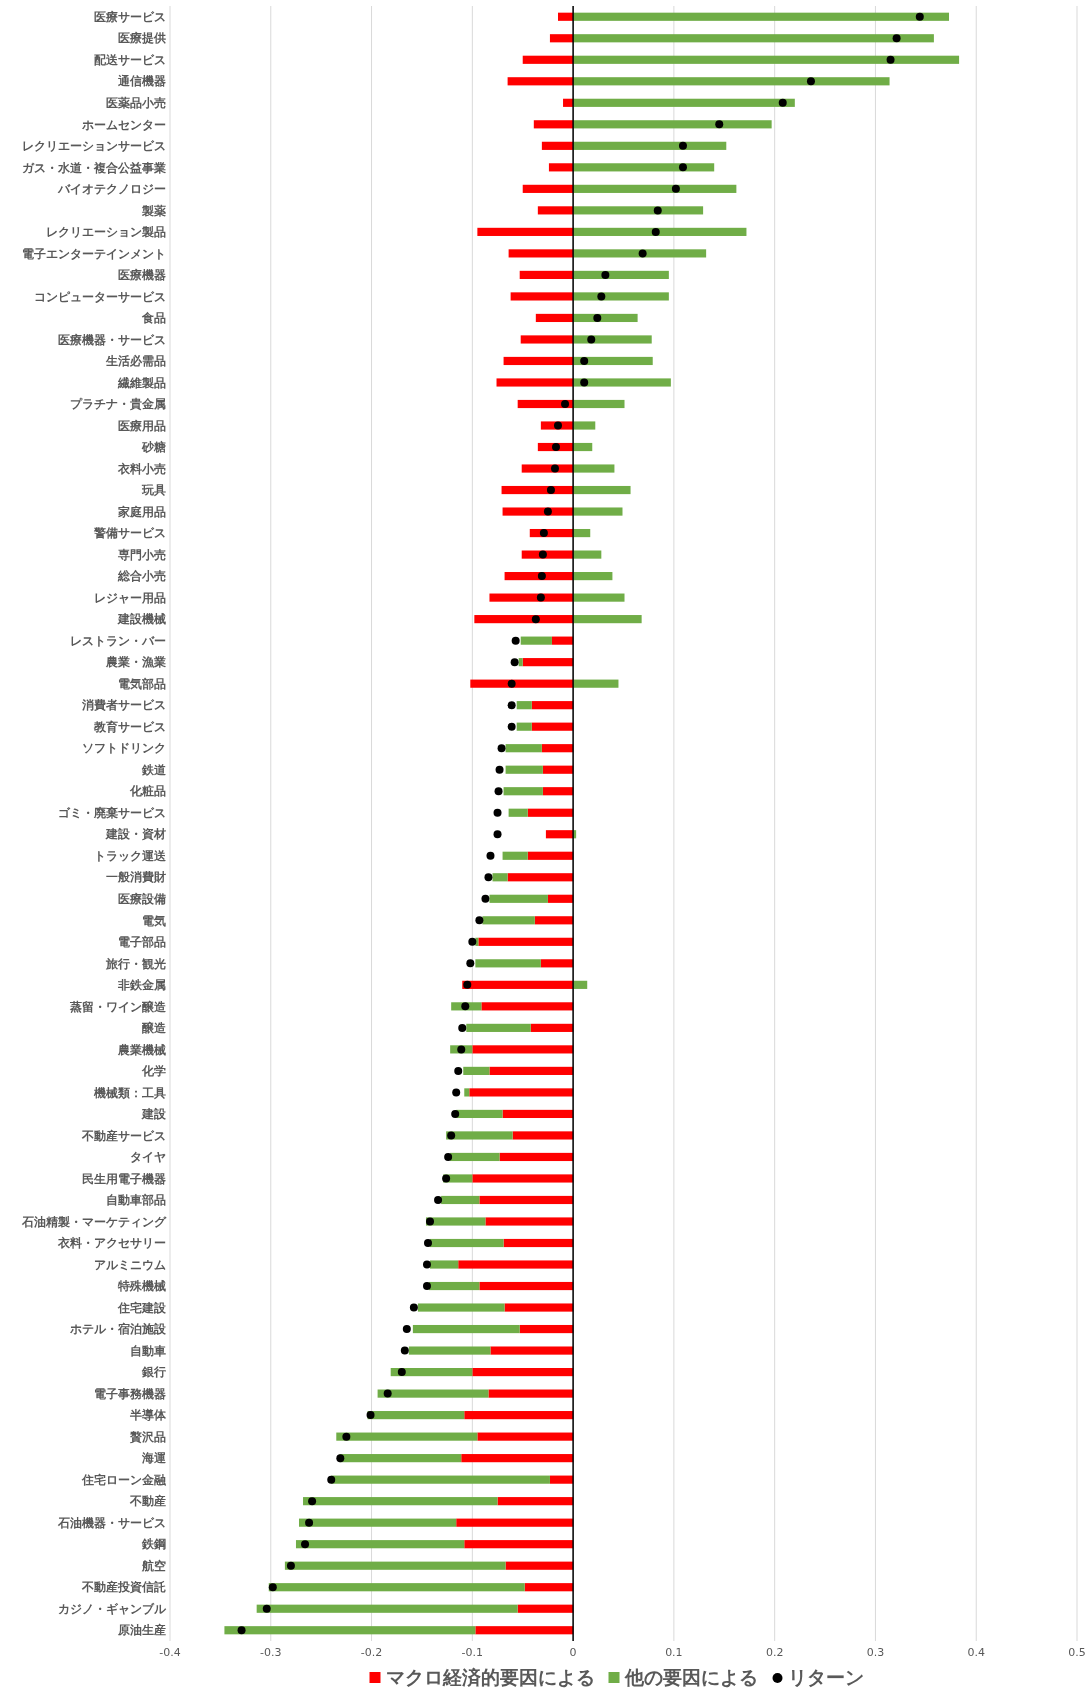 This screenshot has width=1090, height=1700. What do you see at coordinates (153, 210) in the screenshot?
I see `y-tick-label: 製薬` at bounding box center [153, 210].